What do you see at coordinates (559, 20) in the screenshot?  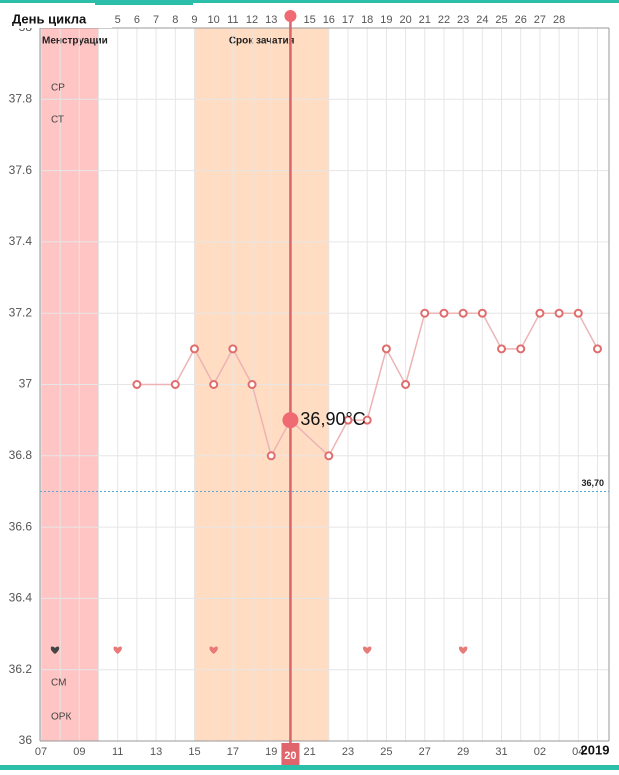 I see `cycle-day-label: 28` at bounding box center [559, 20].